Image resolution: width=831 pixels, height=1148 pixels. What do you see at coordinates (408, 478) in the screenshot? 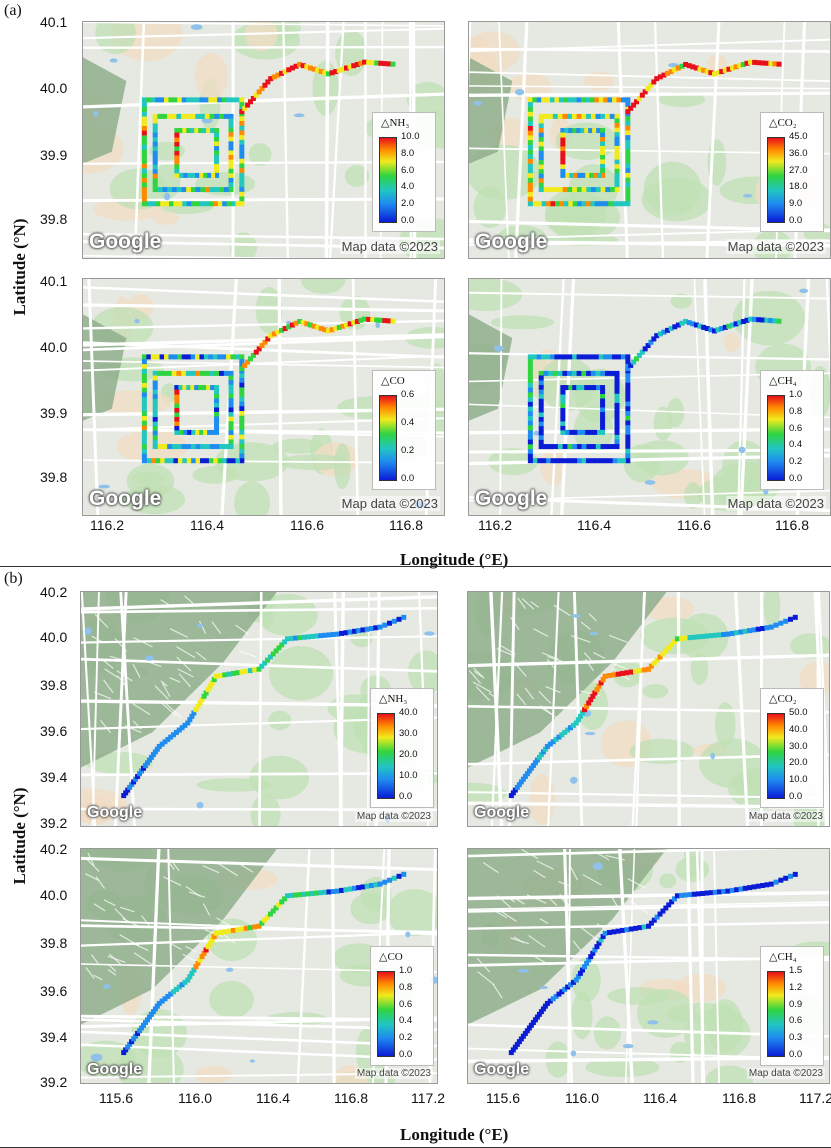
I see `colorbar-tick-label: 0.0` at bounding box center [408, 478].